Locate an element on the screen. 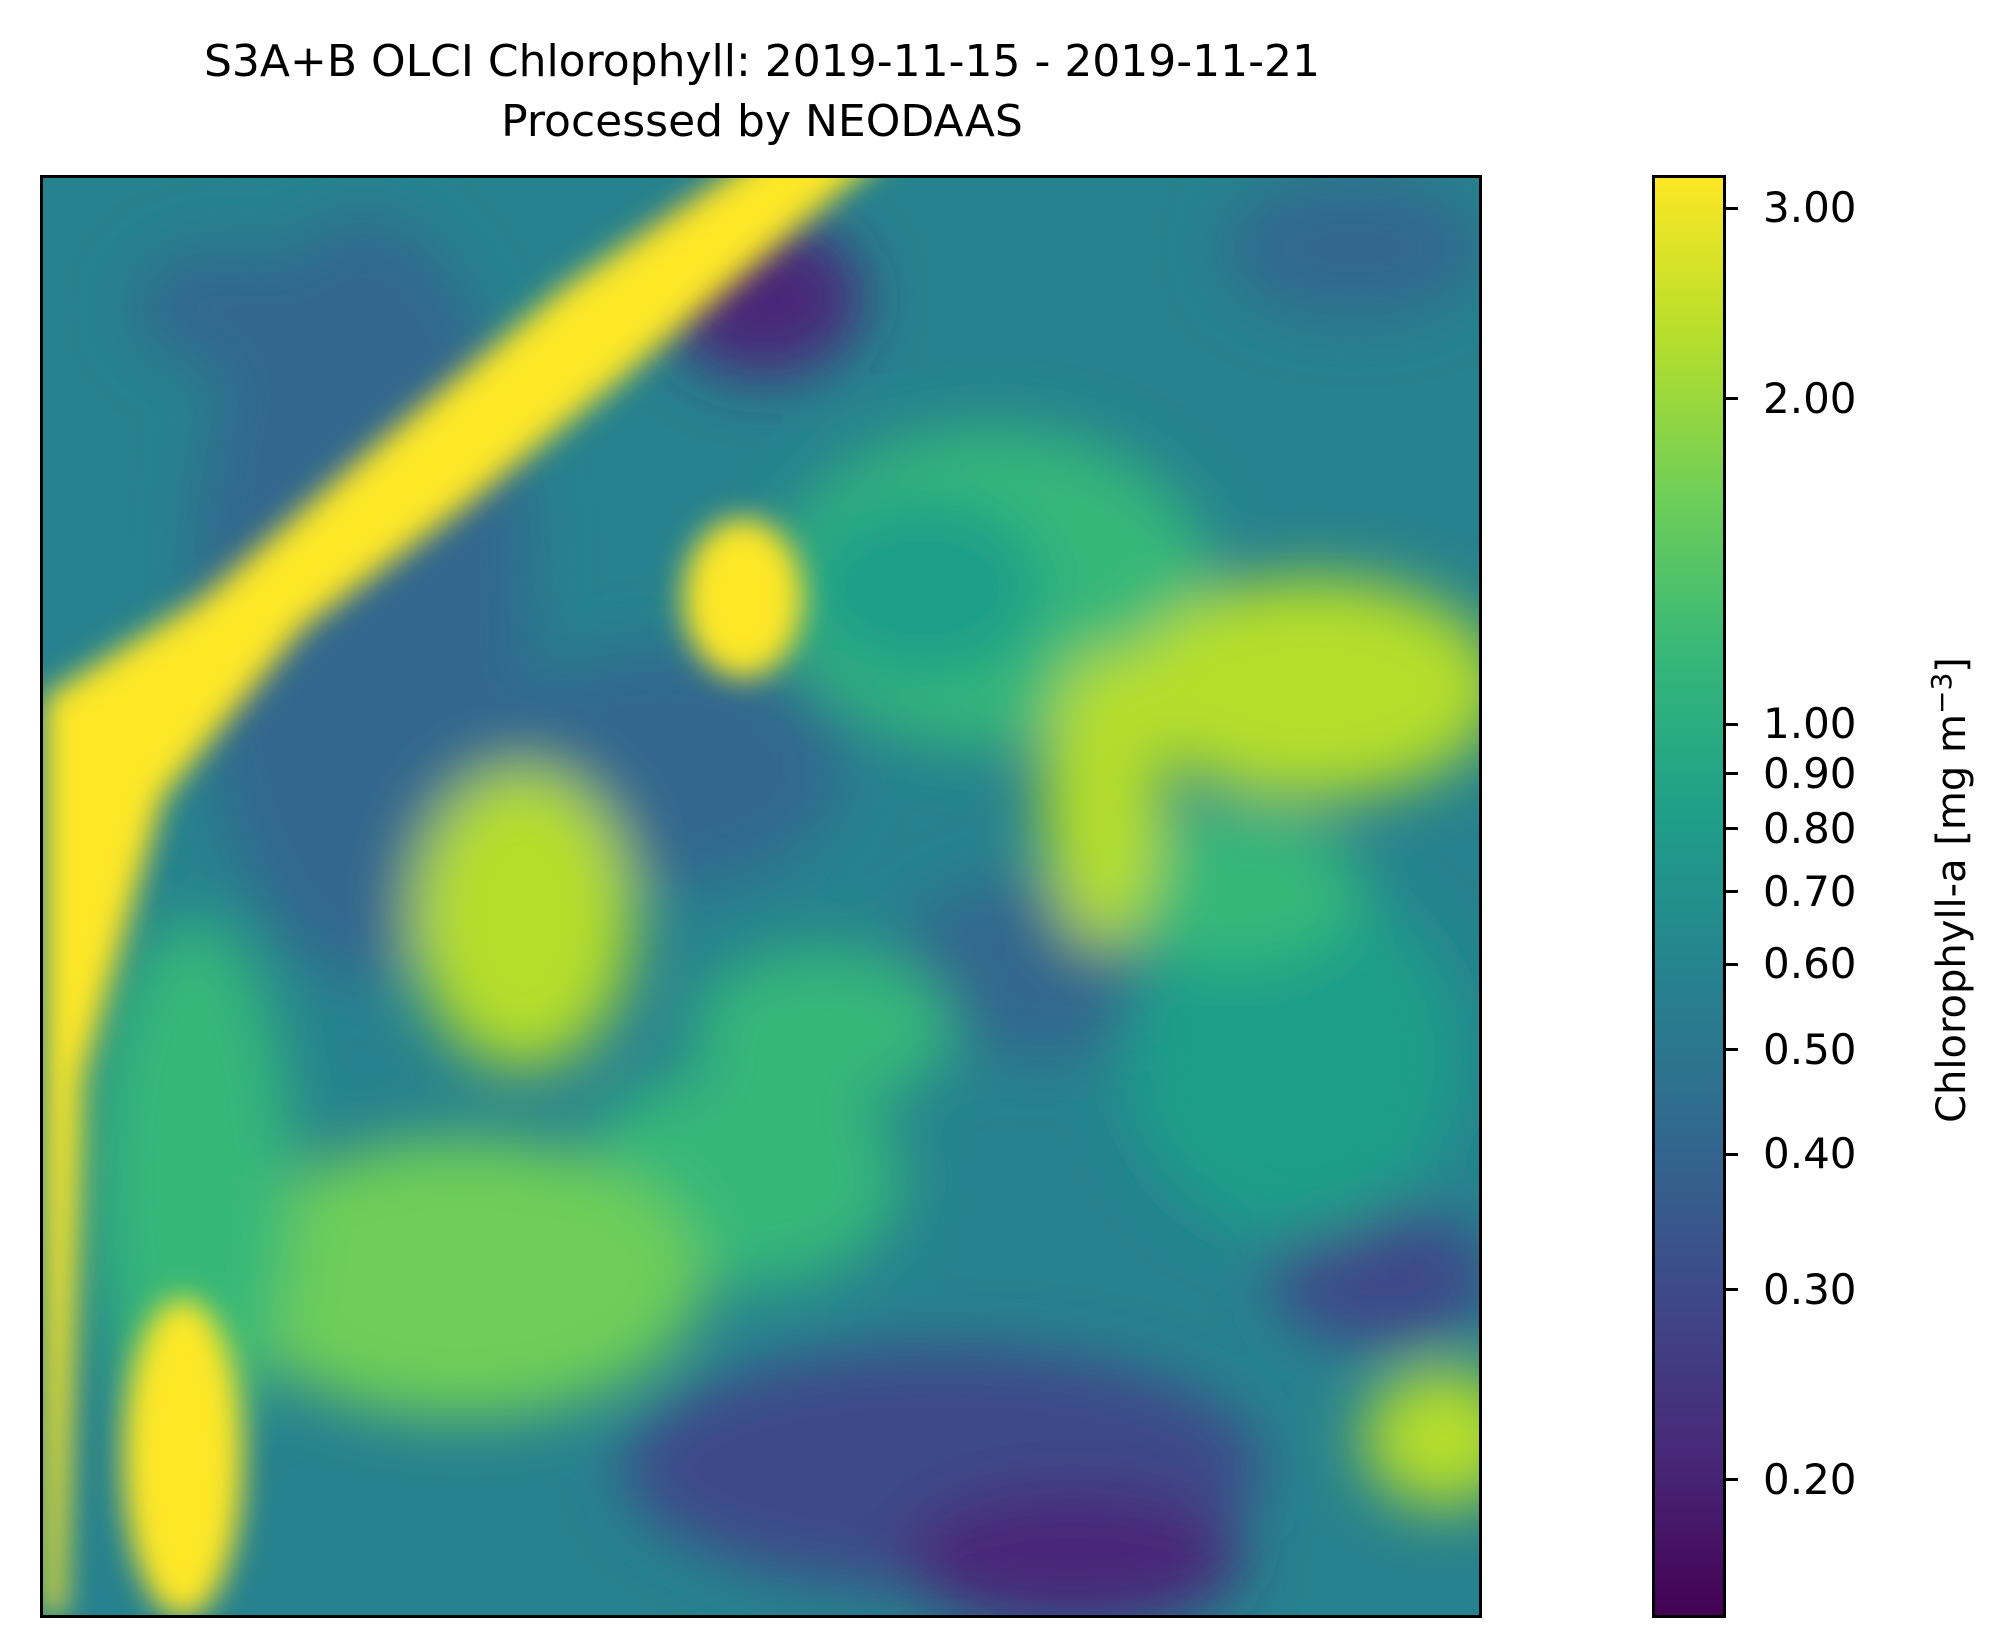  colorbar-tick-label: 0.60 is located at coordinates (1810, 964).